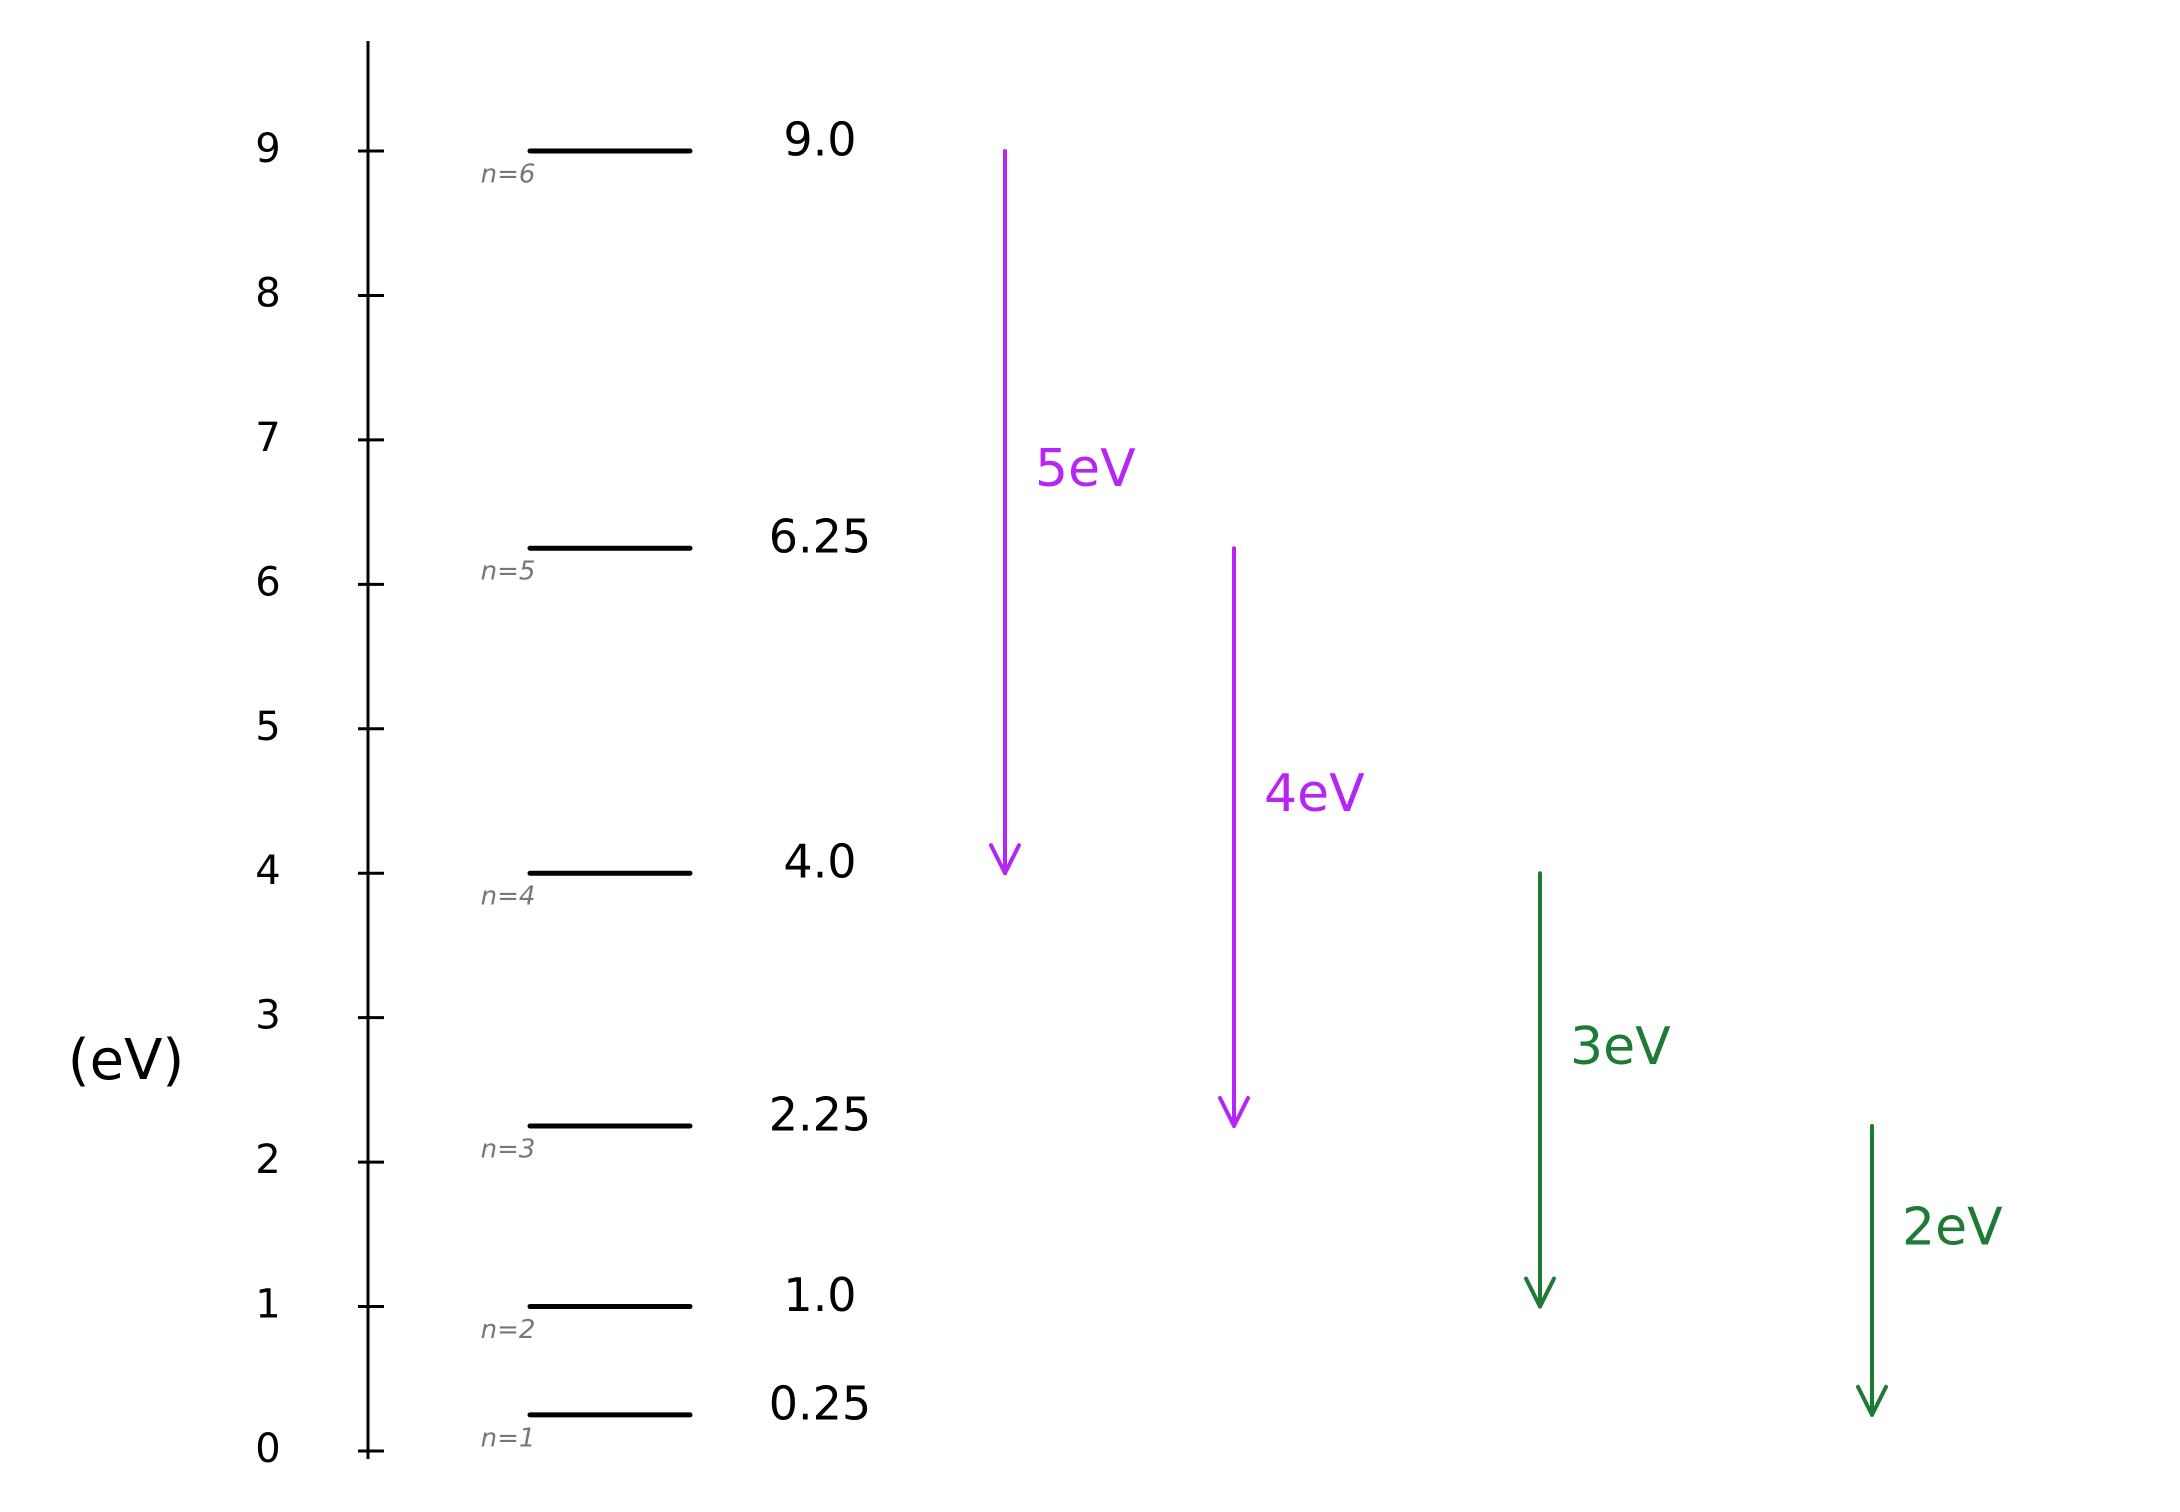 This screenshot has height=1512, width=2180. Describe the element at coordinates (267, 727) in the screenshot. I see `tick-label: 5` at that location.